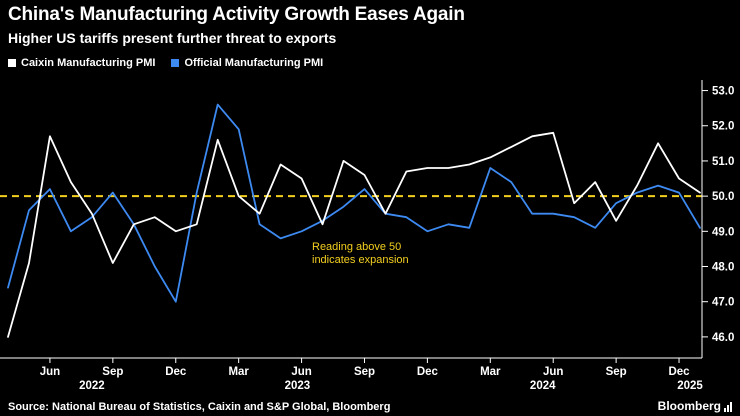  What do you see at coordinates (723, 127) in the screenshot?
I see `y-tick-label: 52.0` at bounding box center [723, 127].